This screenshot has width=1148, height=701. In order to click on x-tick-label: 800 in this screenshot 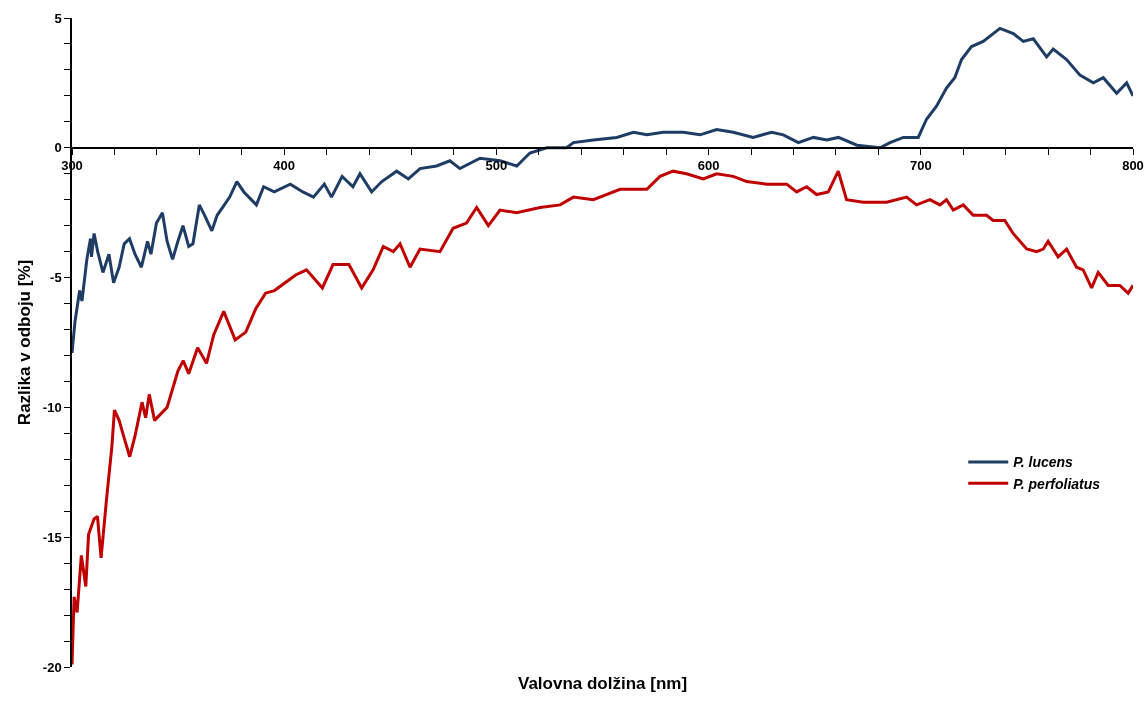, I will do `click(1133, 166)`.